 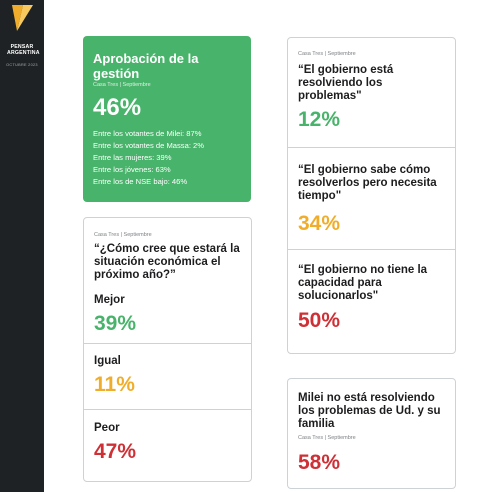 I want to click on approval-title: Aprobación de la gestión, so click(x=146, y=66).